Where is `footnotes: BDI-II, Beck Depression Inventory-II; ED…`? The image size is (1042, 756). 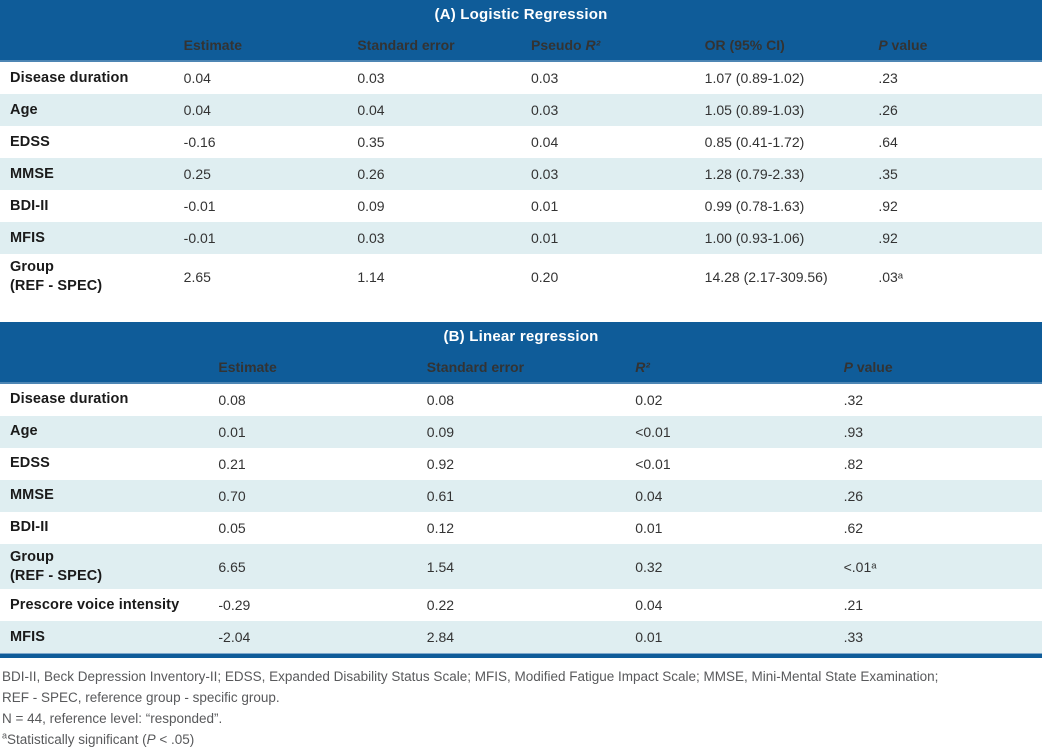 footnotes: BDI-II, Beck Depression Inventory-II; ED… is located at coordinates (521, 707).